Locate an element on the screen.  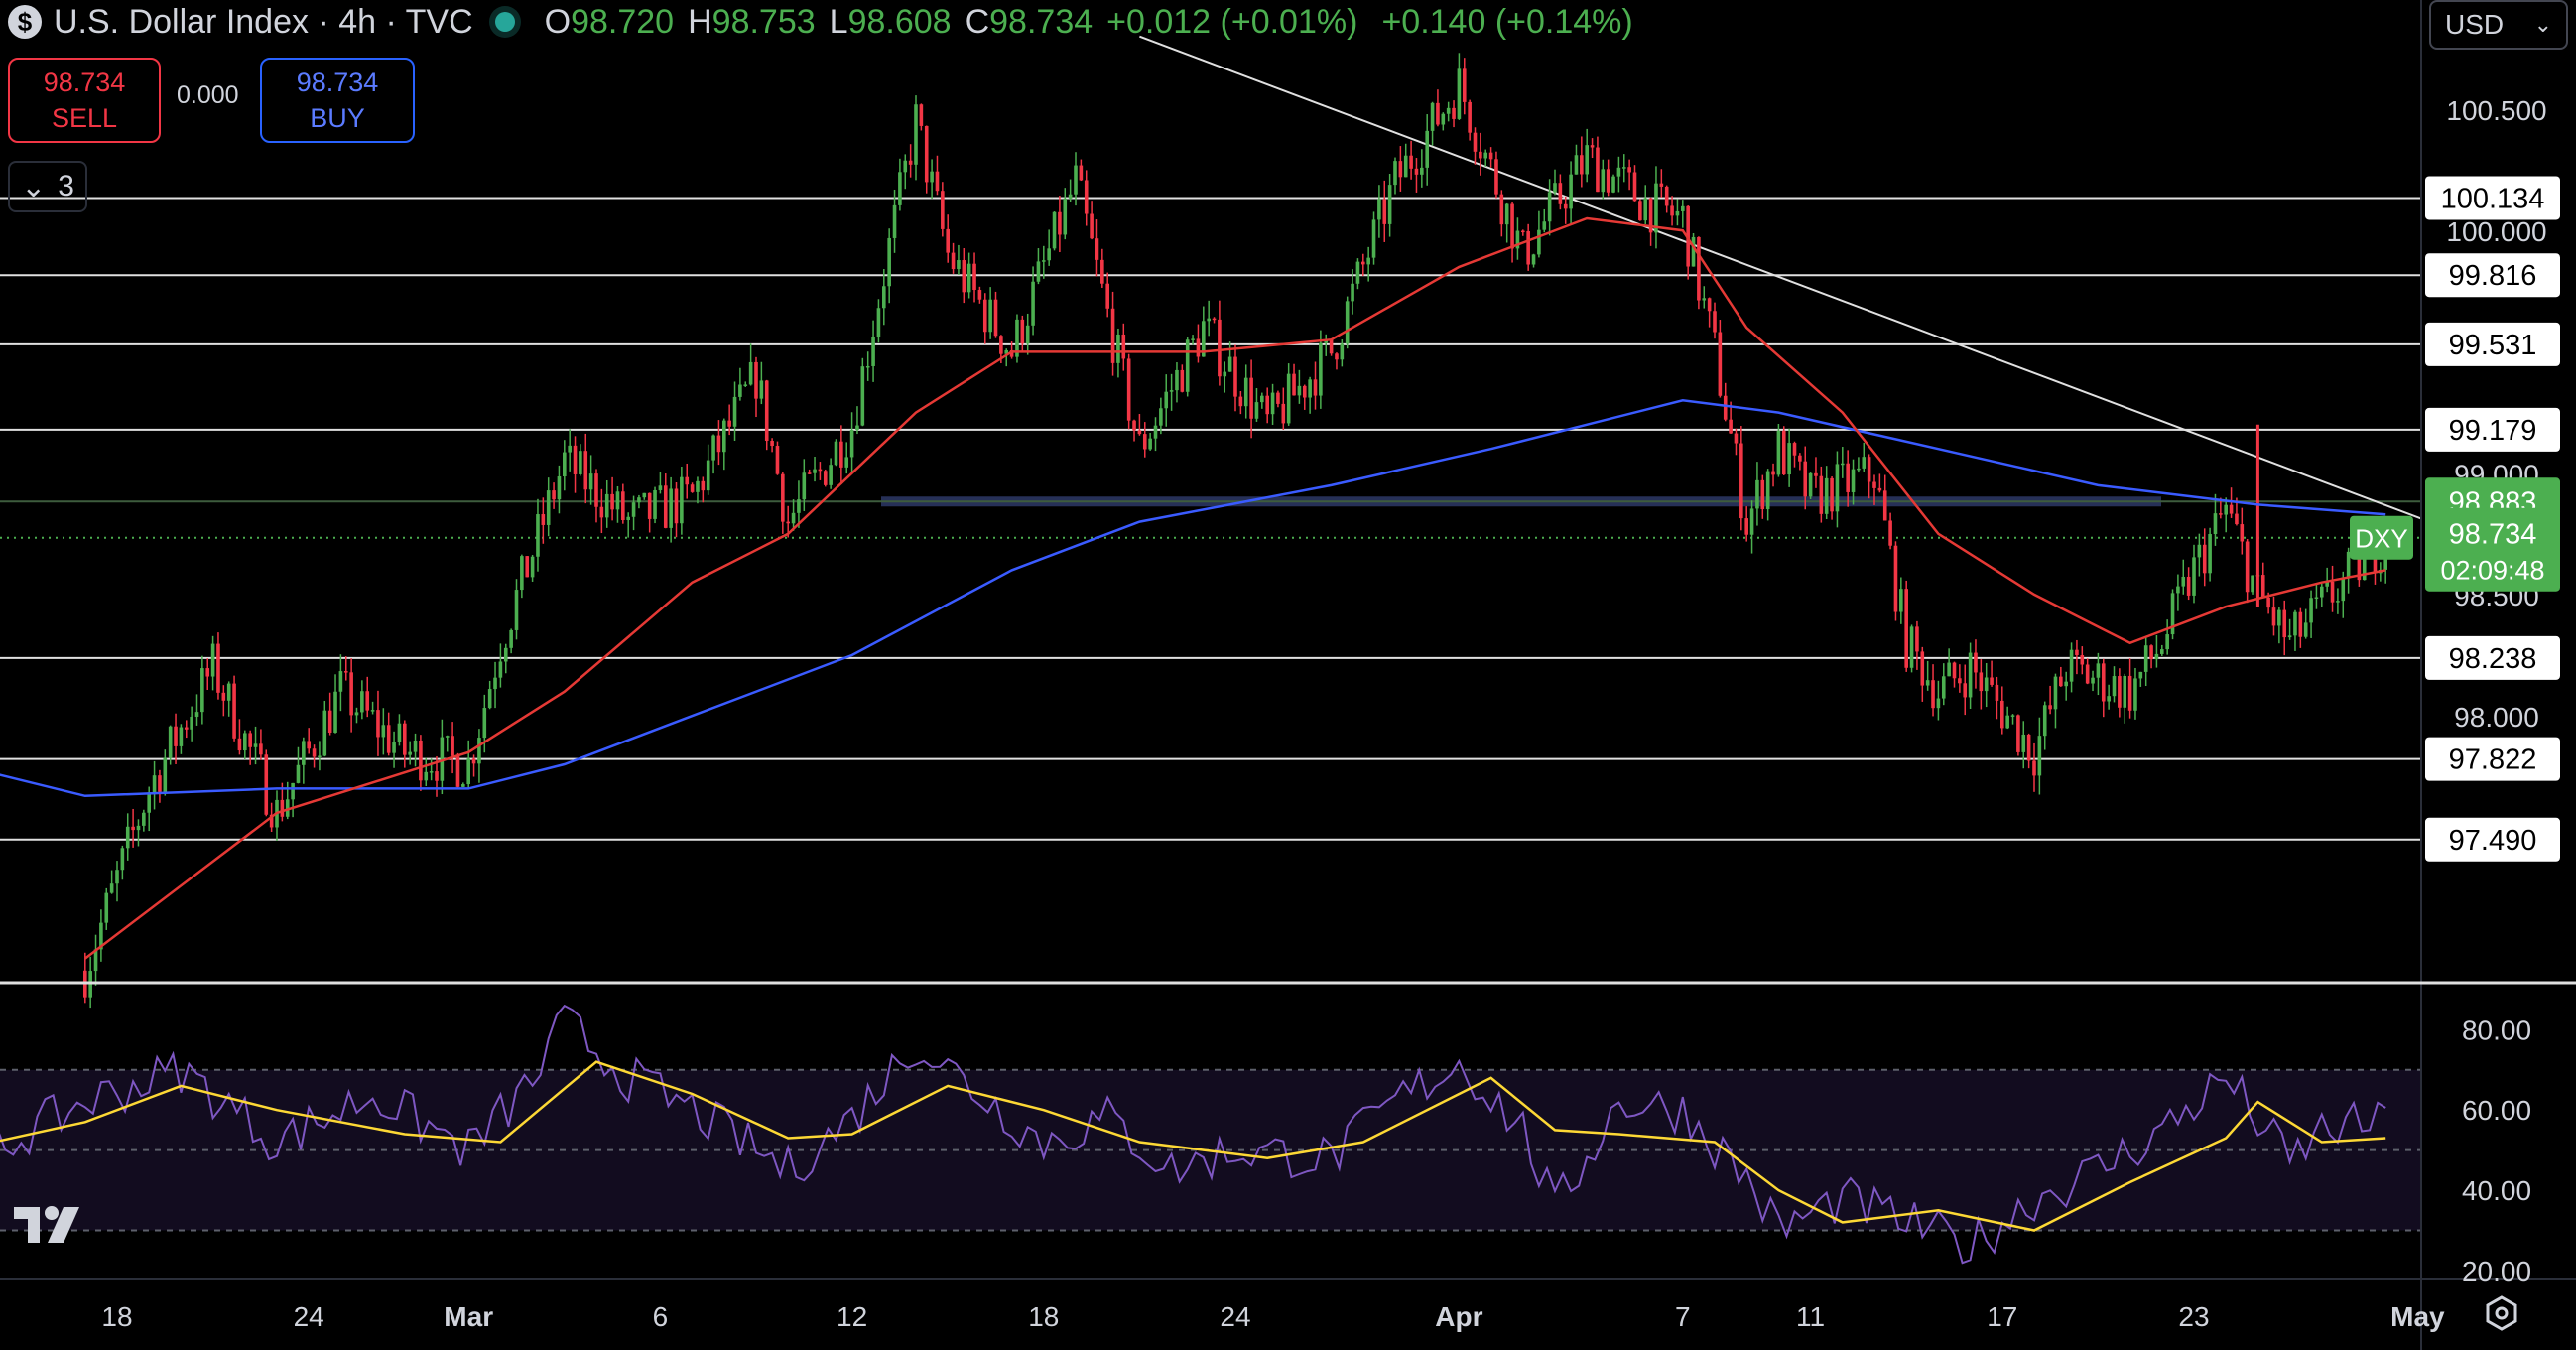
time-tick-label: 11 is located at coordinates (1811, 1316).